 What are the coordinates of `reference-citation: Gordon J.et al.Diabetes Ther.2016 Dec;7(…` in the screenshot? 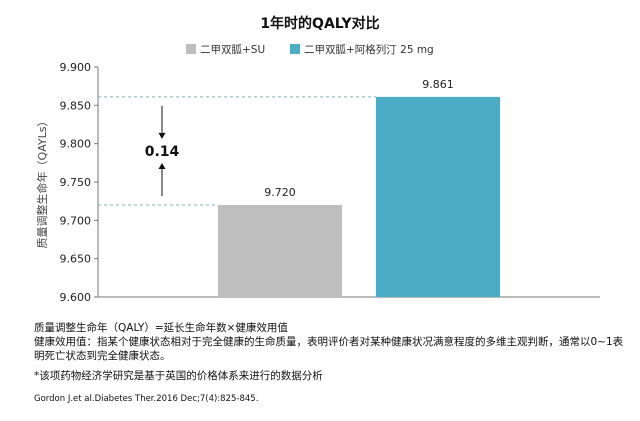 It's located at (146, 399).